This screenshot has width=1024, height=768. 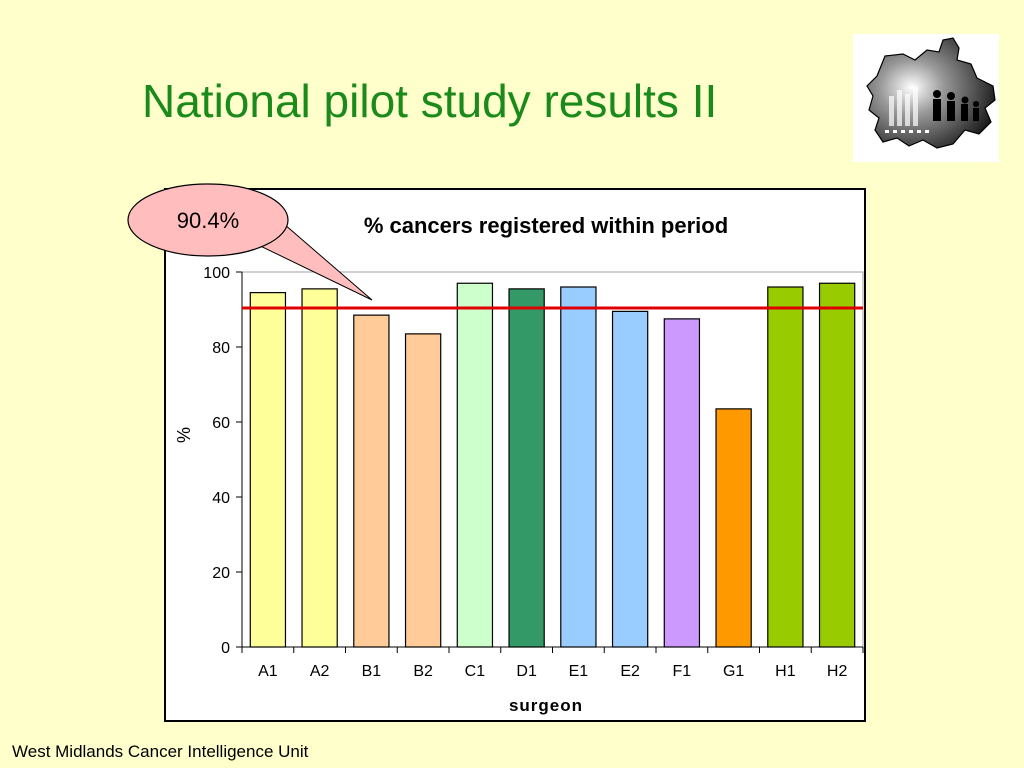 I want to click on bar-a1, so click(x=268, y=470).